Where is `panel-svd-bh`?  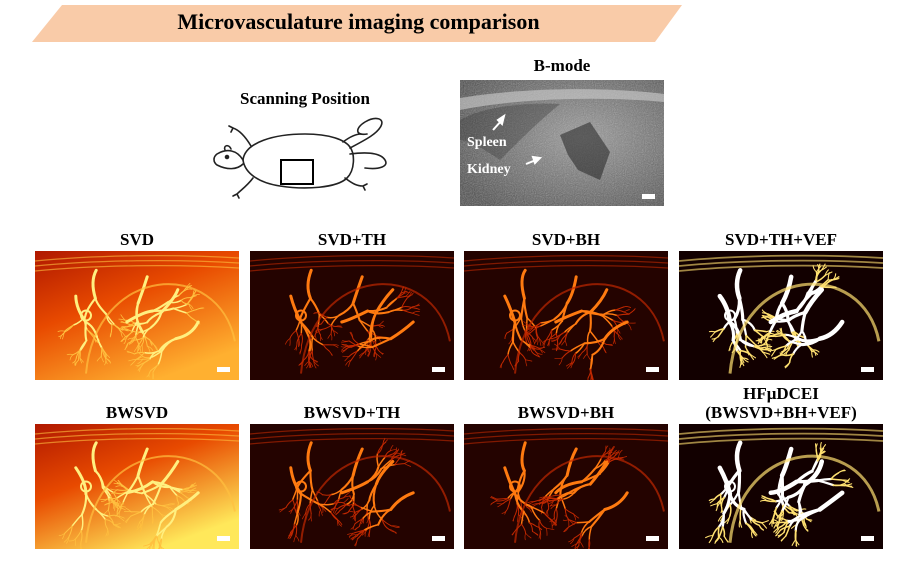 panel-svd-bh is located at coordinates (566, 315).